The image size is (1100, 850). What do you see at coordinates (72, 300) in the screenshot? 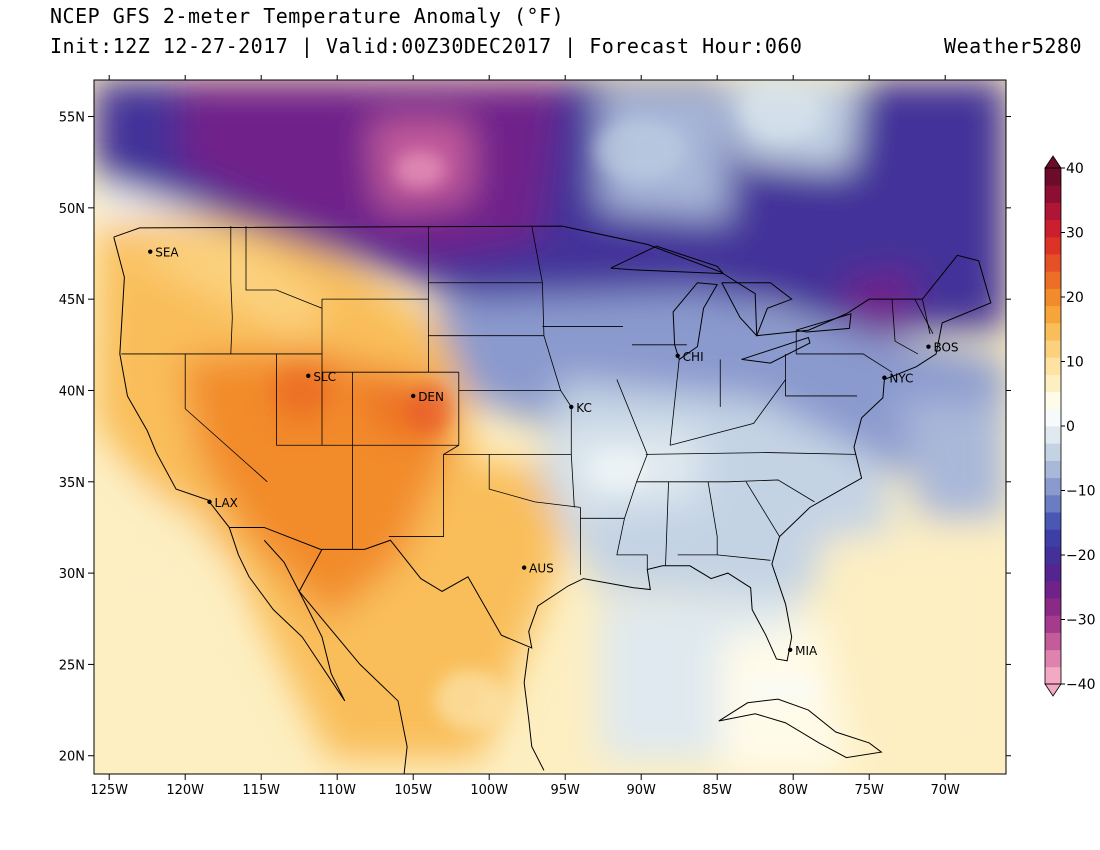
I see `lat-tick-label: 45N` at bounding box center [72, 300].